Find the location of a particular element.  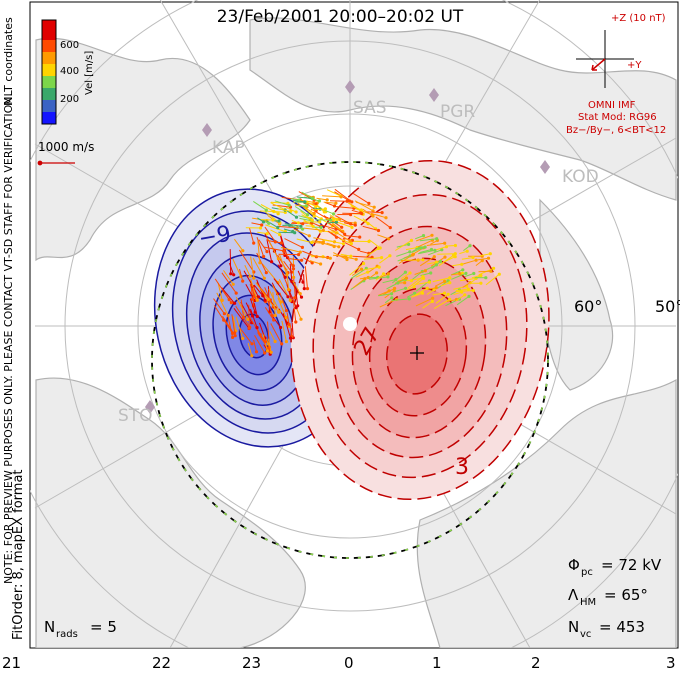

mlt-axis: 21 22 23 0 1 2 3 is located at coordinates (339, 663).